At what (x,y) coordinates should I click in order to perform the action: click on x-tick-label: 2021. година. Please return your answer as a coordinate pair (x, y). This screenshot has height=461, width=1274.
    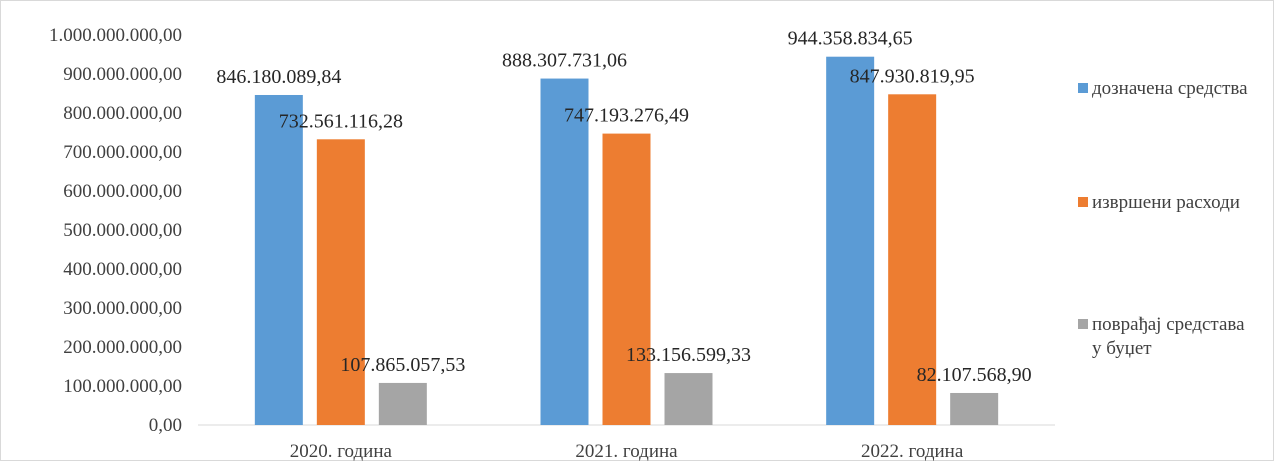
    Looking at the image, I should click on (626, 451).